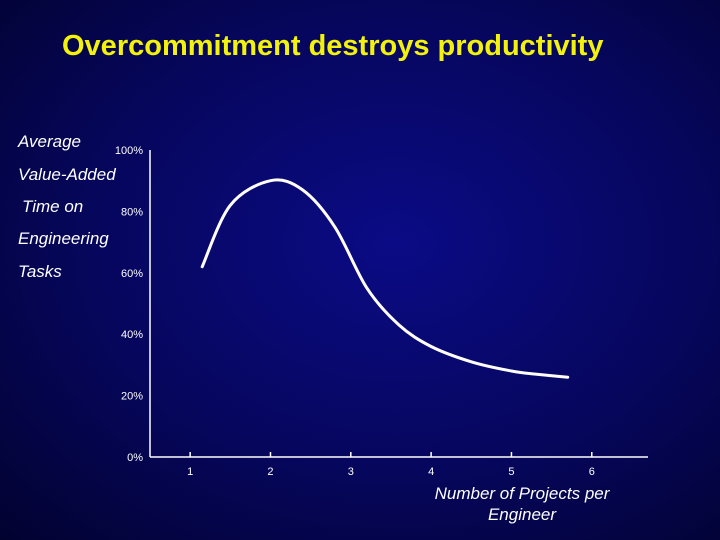 The height and width of the screenshot is (540, 720). Describe the element at coordinates (431, 472) in the screenshot. I see `x-tick-label: 4` at that location.